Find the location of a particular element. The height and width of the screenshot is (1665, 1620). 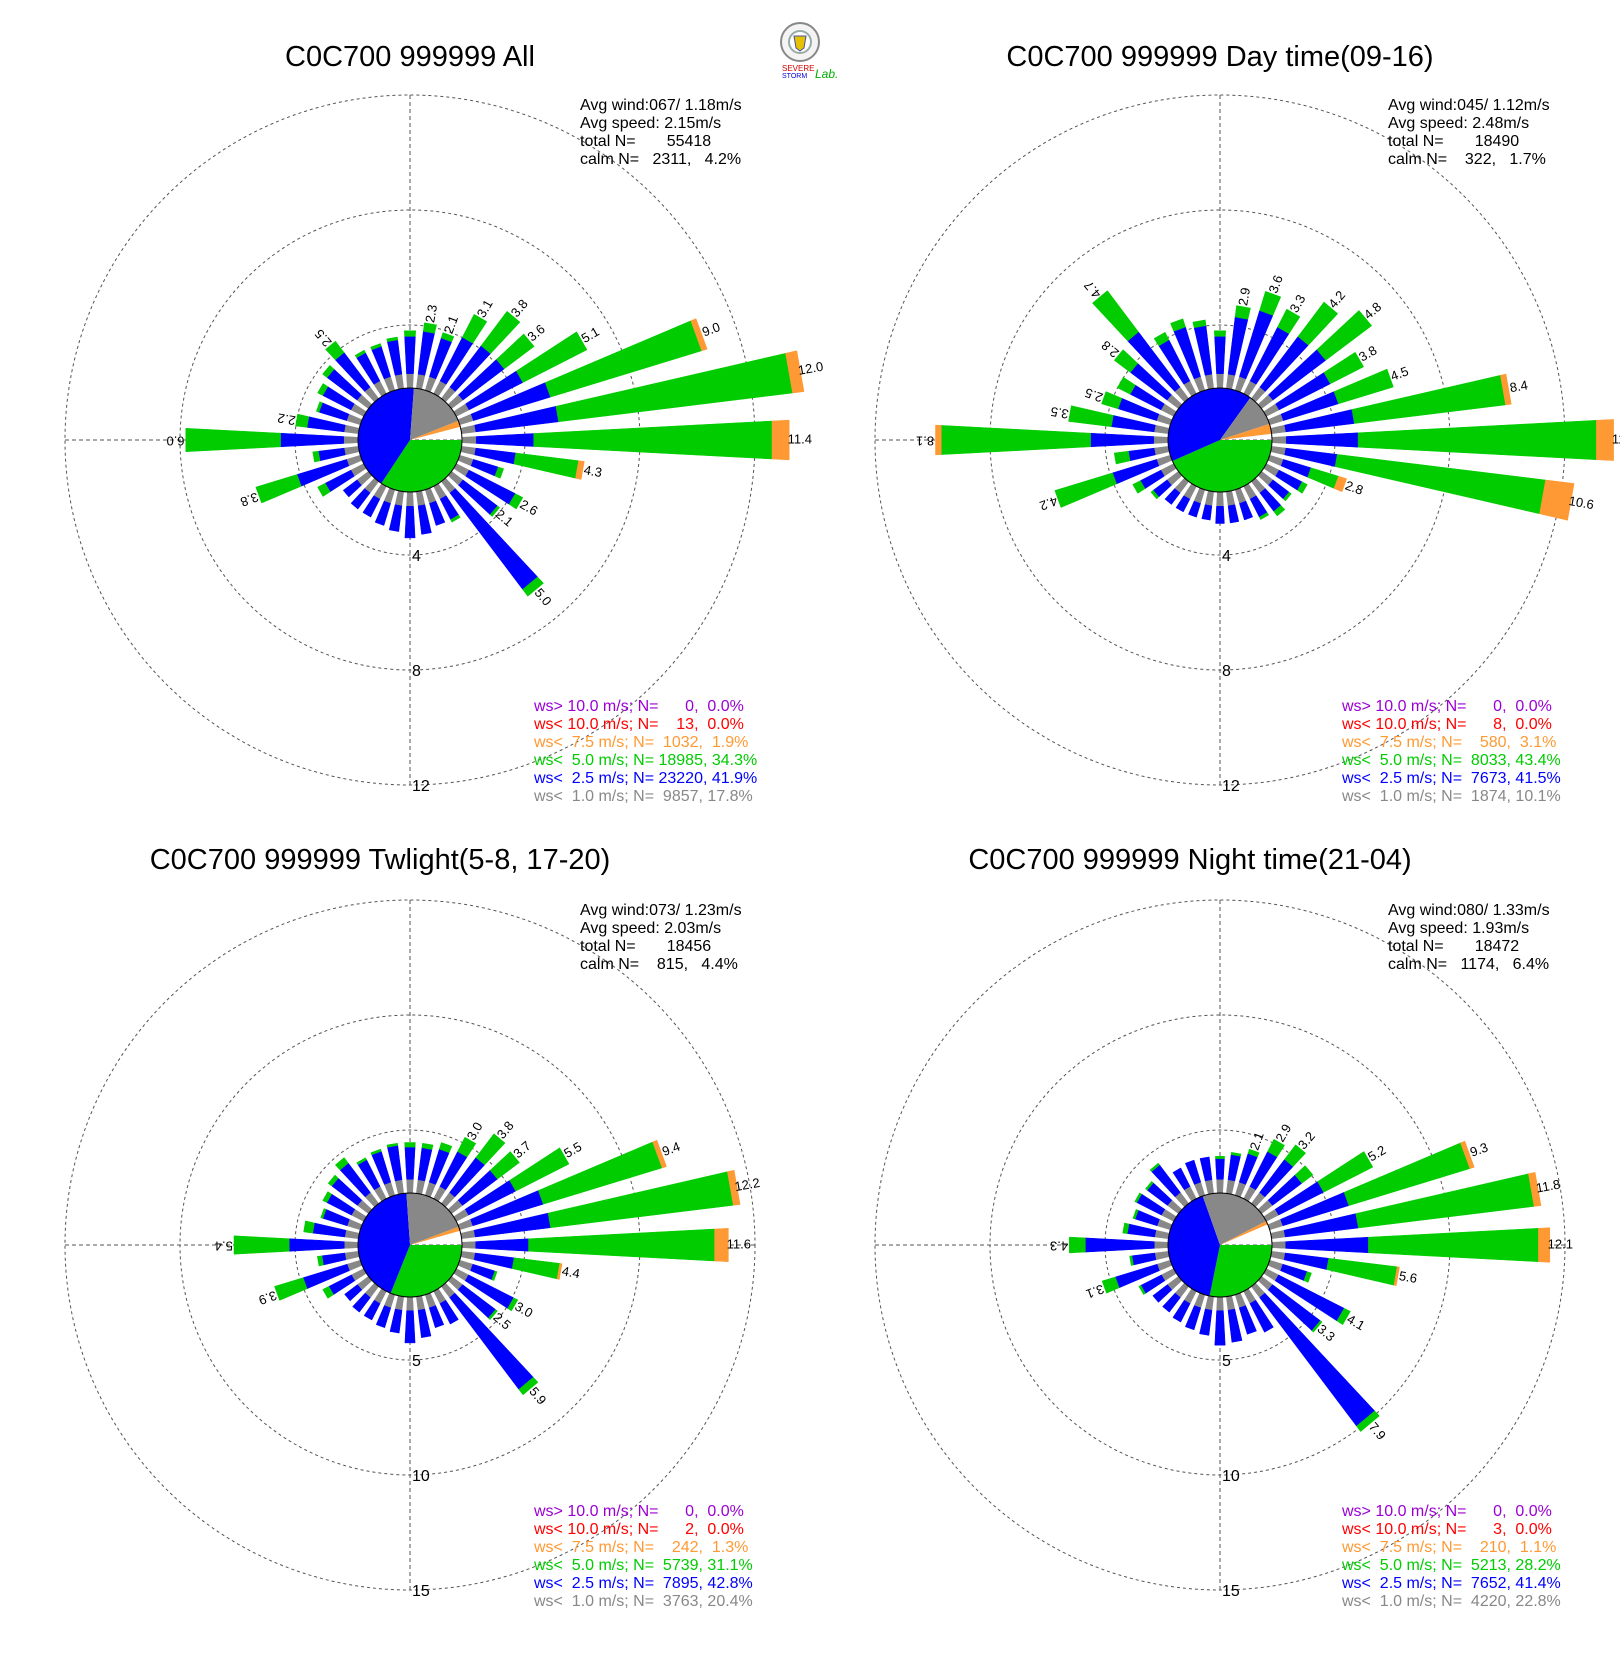

legend-entry-lt2_5: ws< 2.5 m/s; N= 7652, 41.4% is located at coordinates (1451, 1583).